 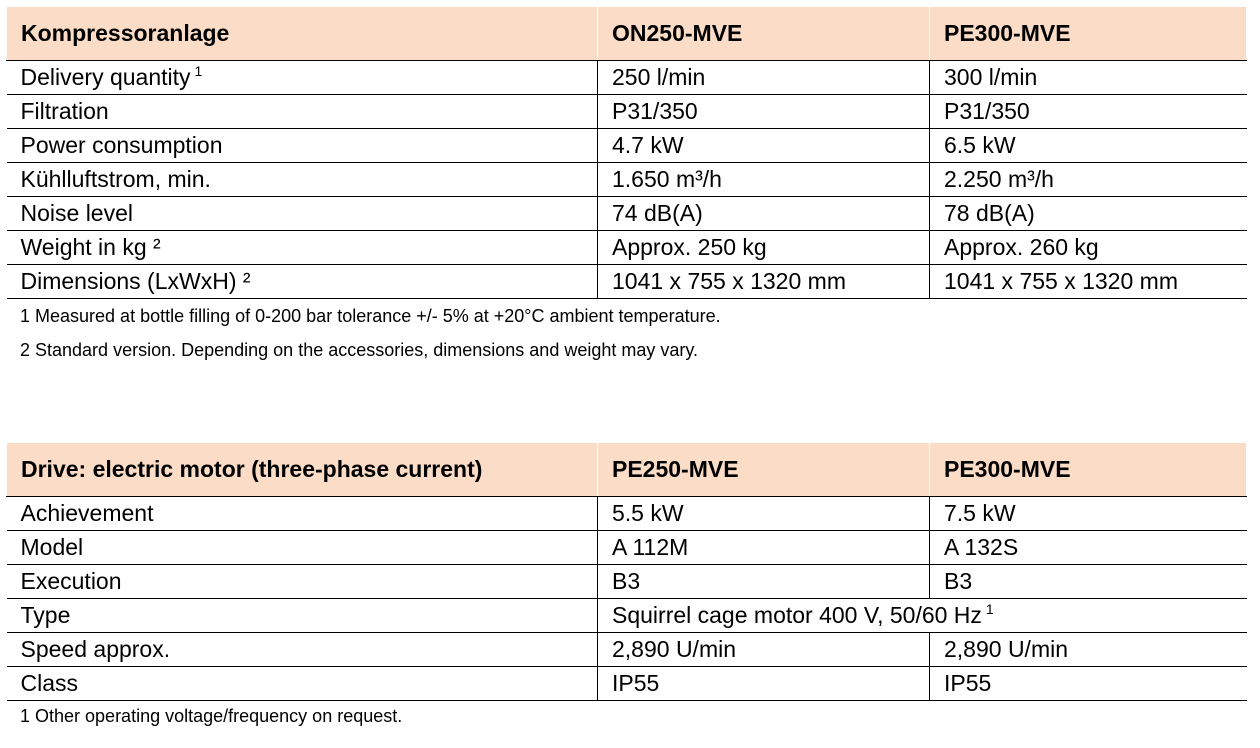 I want to click on table-row: Power consumption 4.7 kW 6.5 kW, so click(x=626, y=145).